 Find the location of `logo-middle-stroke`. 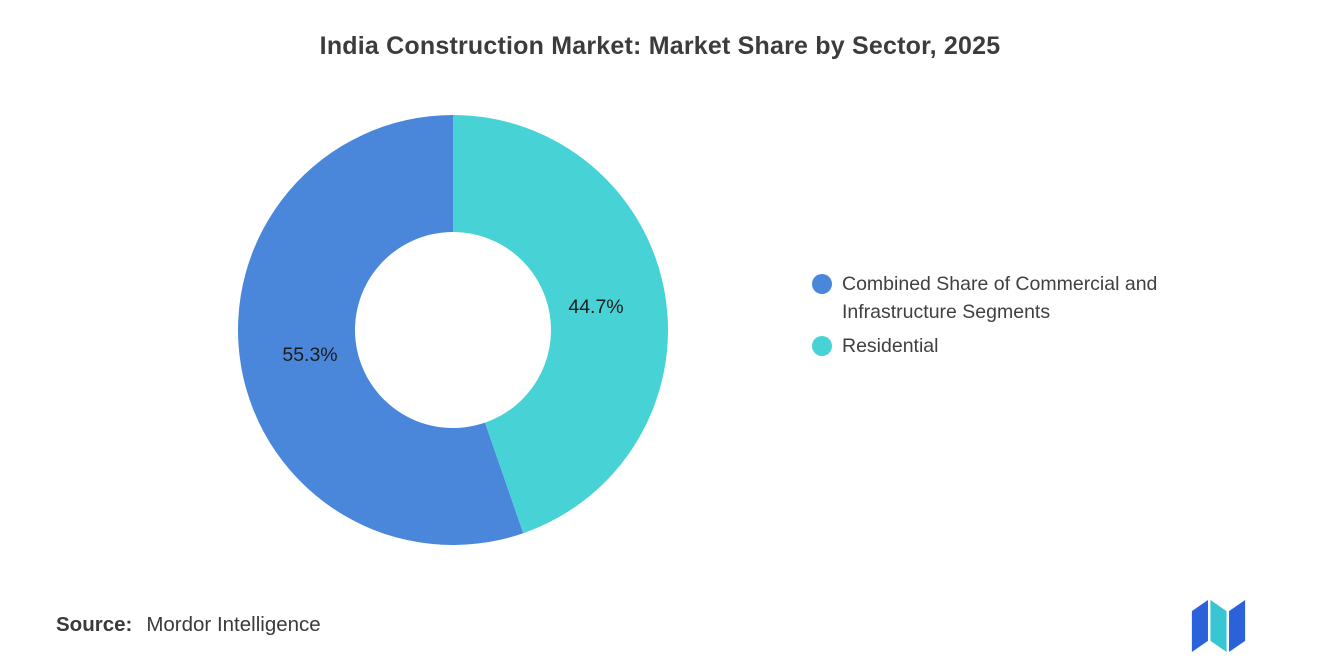

logo-middle-stroke is located at coordinates (1218, 626).